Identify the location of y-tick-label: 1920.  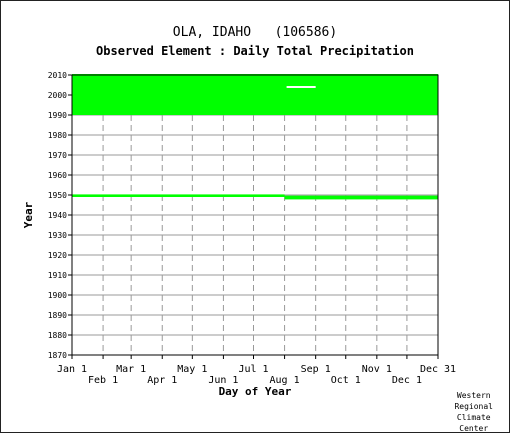
(57, 255).